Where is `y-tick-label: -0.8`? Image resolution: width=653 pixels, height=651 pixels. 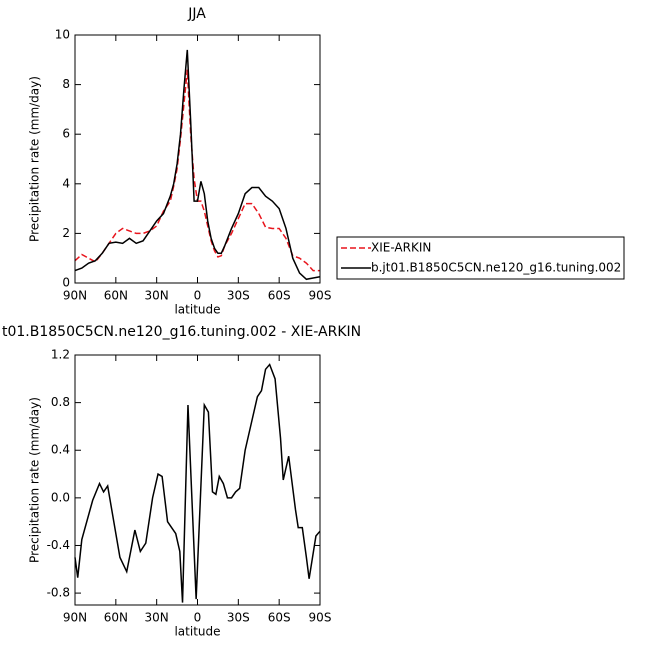 y-tick-label: -0.8 is located at coordinates (58, 593).